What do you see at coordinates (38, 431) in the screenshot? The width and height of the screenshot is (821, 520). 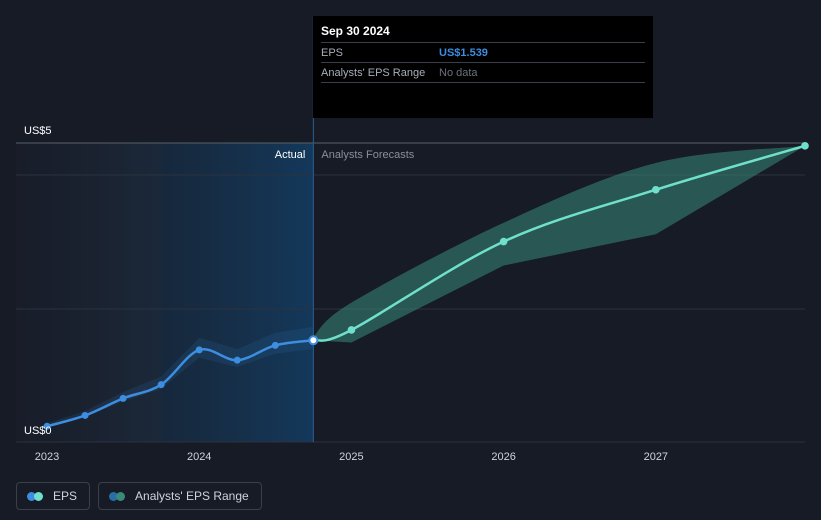 I see `y-tick-label: US$0` at bounding box center [38, 431].